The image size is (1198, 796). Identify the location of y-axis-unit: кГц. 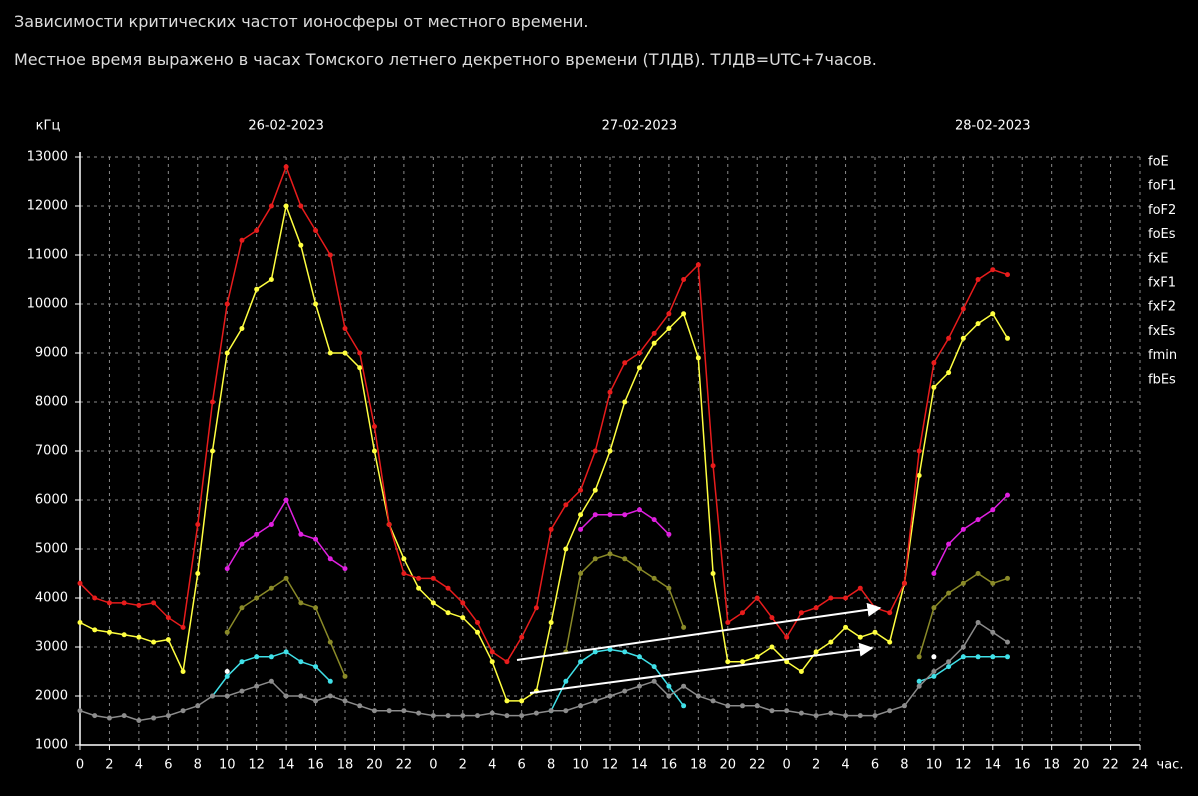
(48, 126).